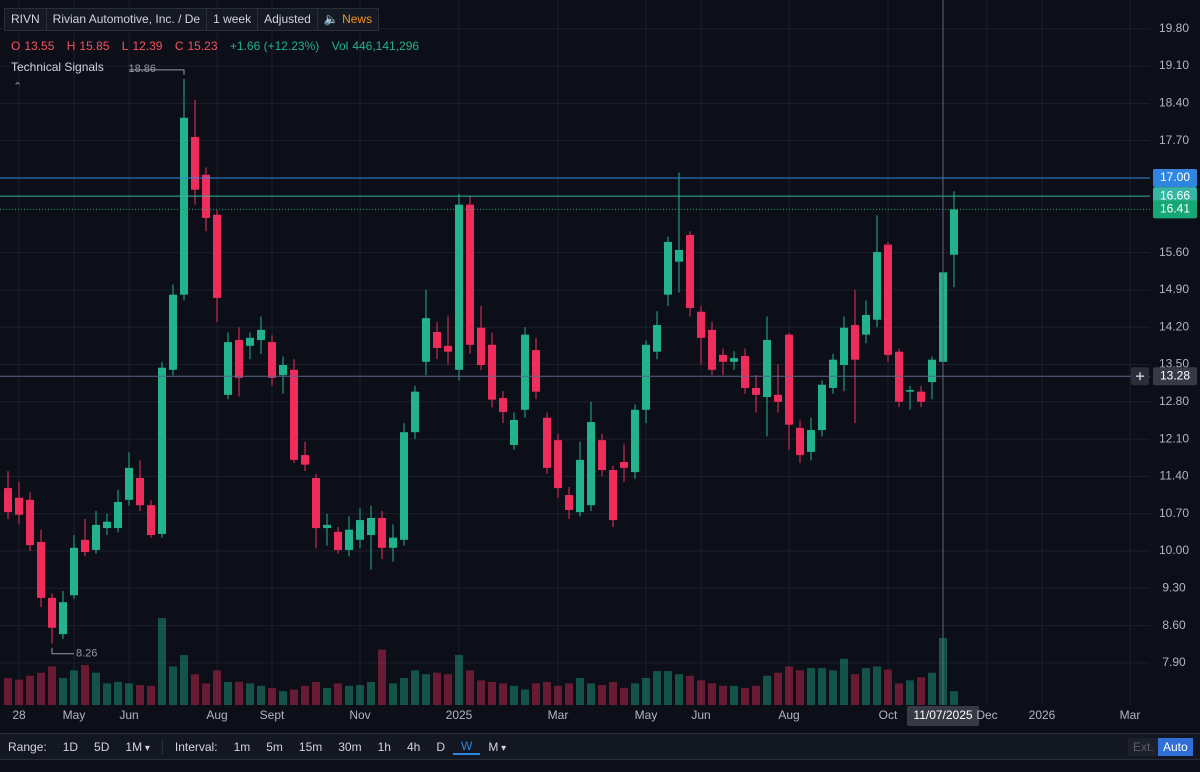 The height and width of the screenshot is (772, 1200). Describe the element at coordinates (288, 19) in the screenshot. I see `adjustment: Adjusted` at that location.